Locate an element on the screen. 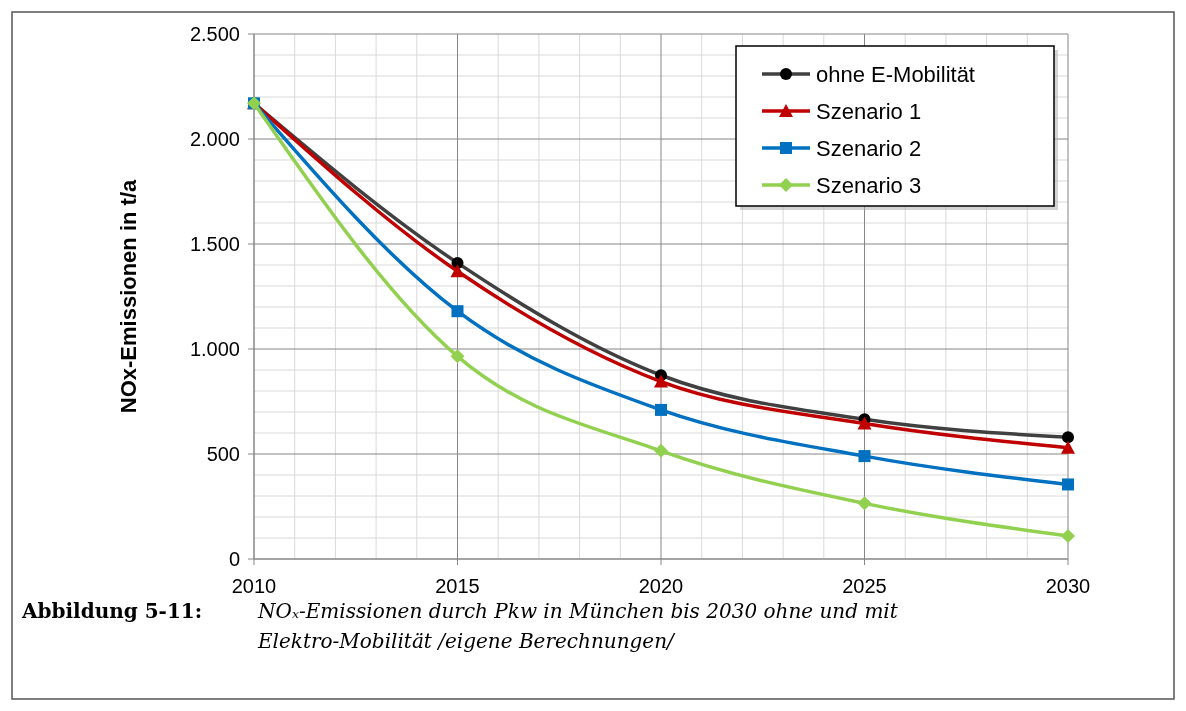 Image resolution: width=1186 pixels, height=711 pixels. text: Abbildung 5-11: is located at coordinates (112, 611).